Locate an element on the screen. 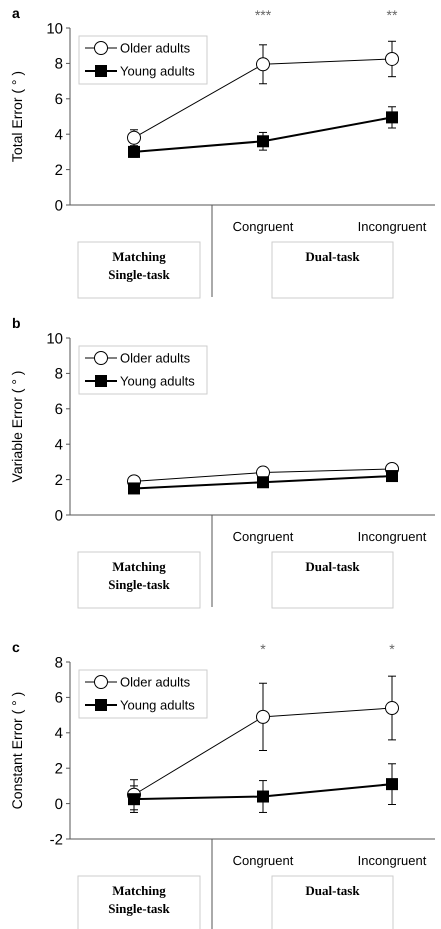 This screenshot has height=929, width=441. chart-title: a is located at coordinates (16, 13).